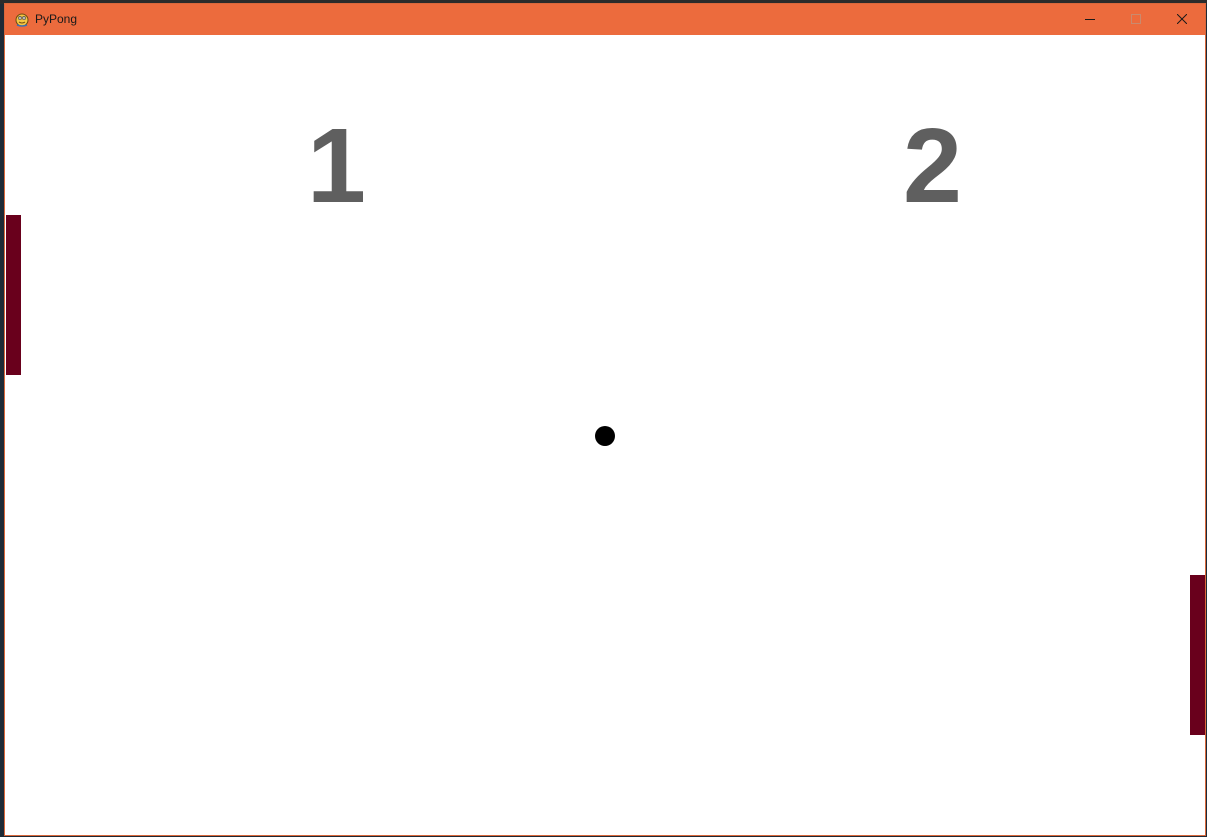  I want to click on desktop-background, so click(603, 2).